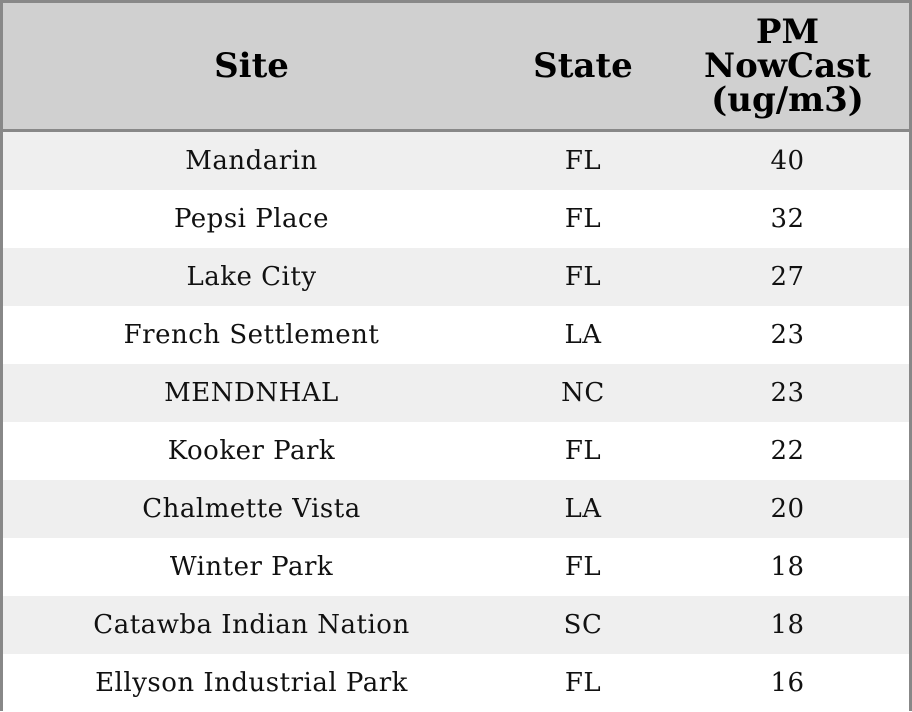 This screenshot has height=712, width=912. I want to click on header-cell: State, so click(583, 66).